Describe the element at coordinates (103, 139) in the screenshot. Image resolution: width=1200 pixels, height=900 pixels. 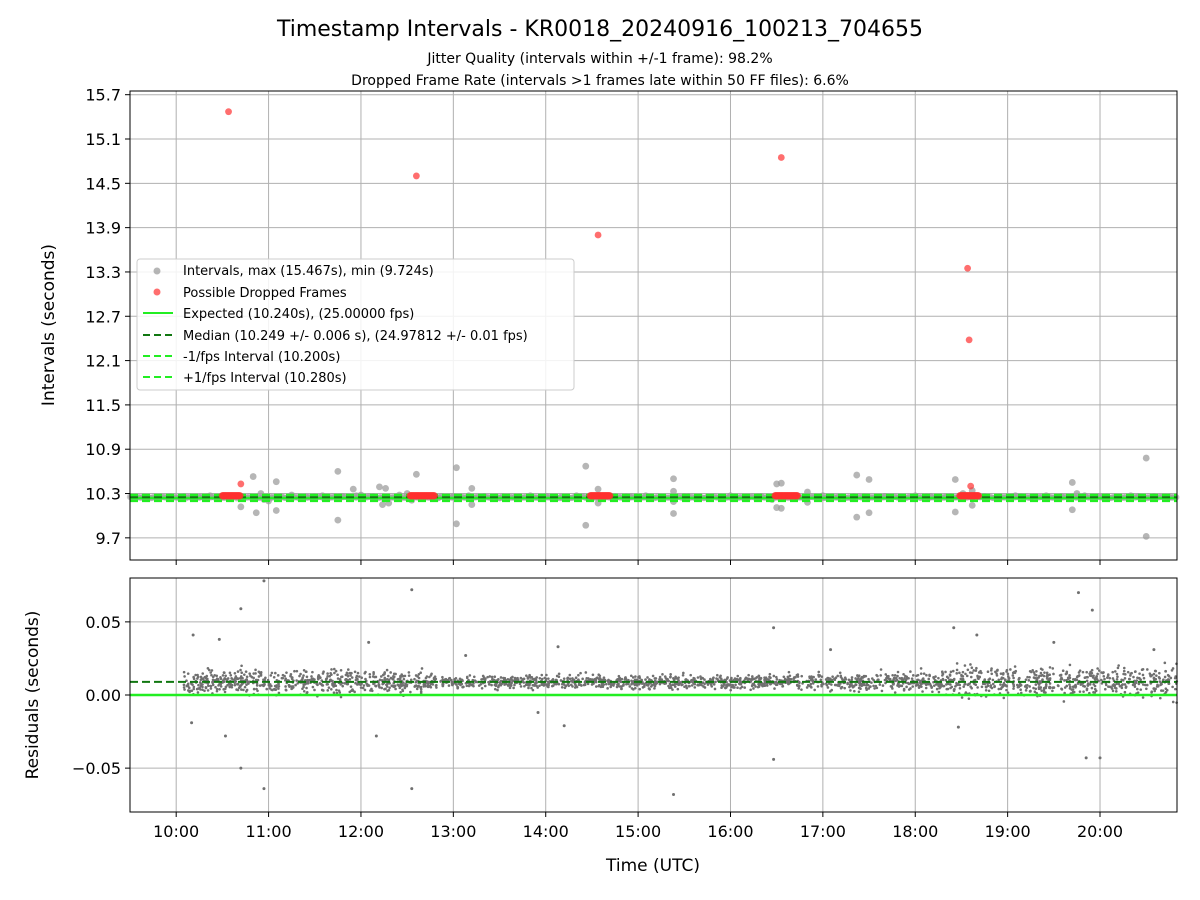
I see `intervals-y-tick-label: 15.1` at that location.